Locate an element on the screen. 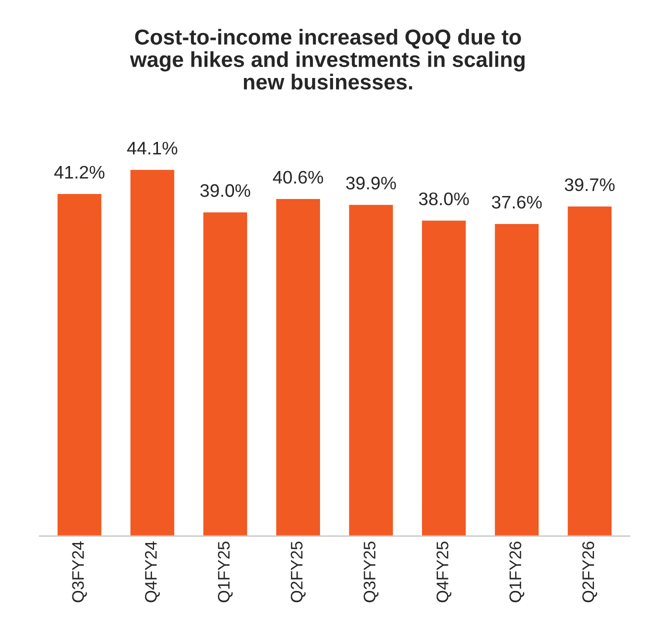 The image size is (656, 642). chart-title: Cost-to-income increased QoQ due to wage hikes and investments in scaling new businesses. is located at coordinates (327, 59).